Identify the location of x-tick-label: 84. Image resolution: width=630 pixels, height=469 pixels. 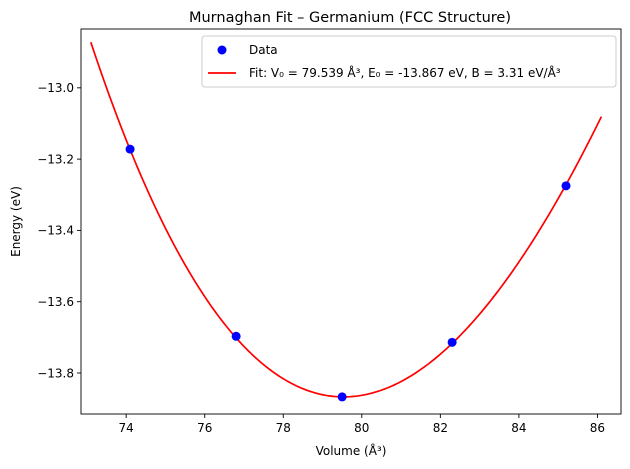
(518, 428).